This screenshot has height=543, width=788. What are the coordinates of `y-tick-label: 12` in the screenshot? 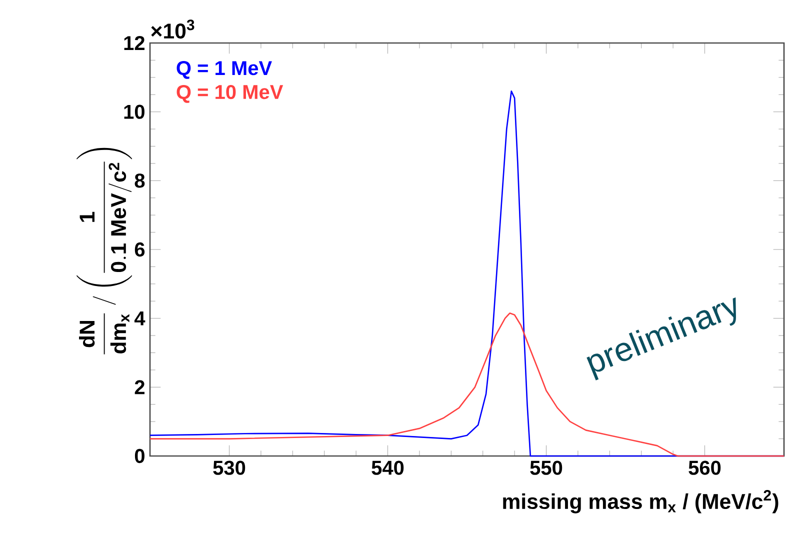 It's located at (134, 43).